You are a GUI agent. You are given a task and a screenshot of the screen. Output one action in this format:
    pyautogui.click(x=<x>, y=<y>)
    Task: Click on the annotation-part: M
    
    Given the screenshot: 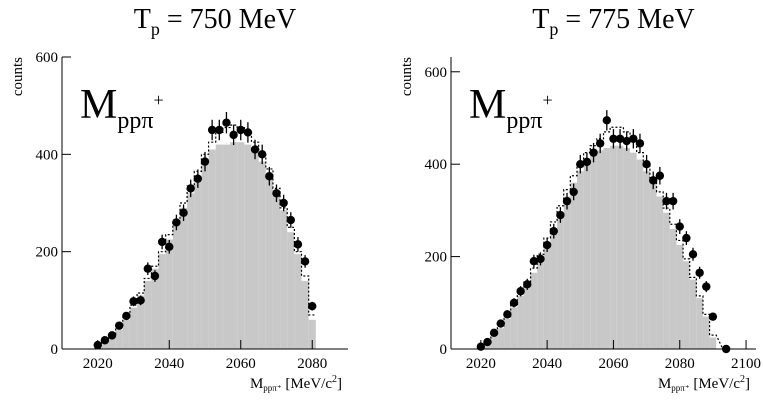 What is the action you would take?
    pyautogui.click(x=487, y=105)
    